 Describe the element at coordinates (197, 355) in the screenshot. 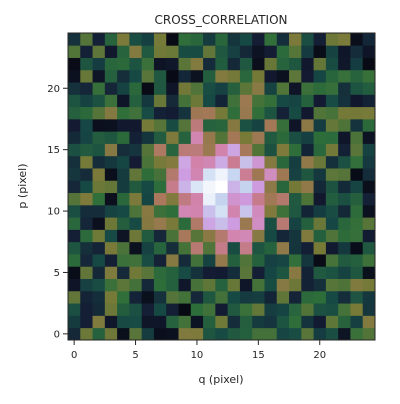

I see `x-tick-label: 10` at that location.